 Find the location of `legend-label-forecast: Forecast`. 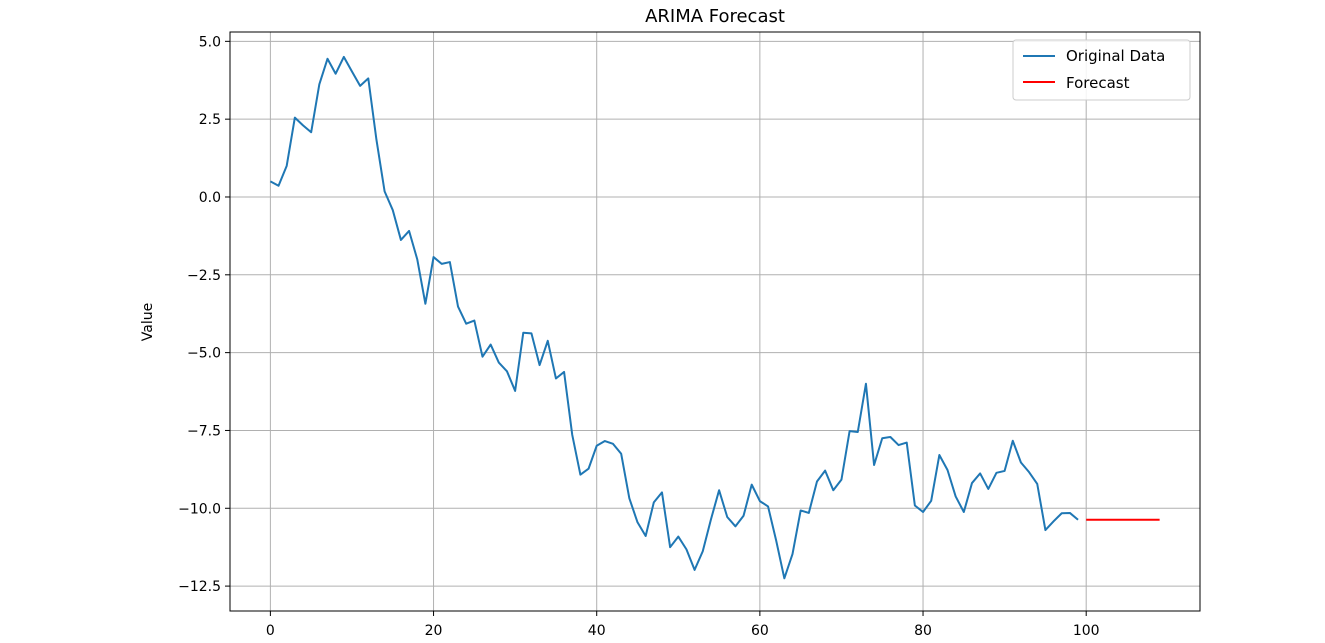

legend-label-forecast: Forecast is located at coordinates (1098, 83).